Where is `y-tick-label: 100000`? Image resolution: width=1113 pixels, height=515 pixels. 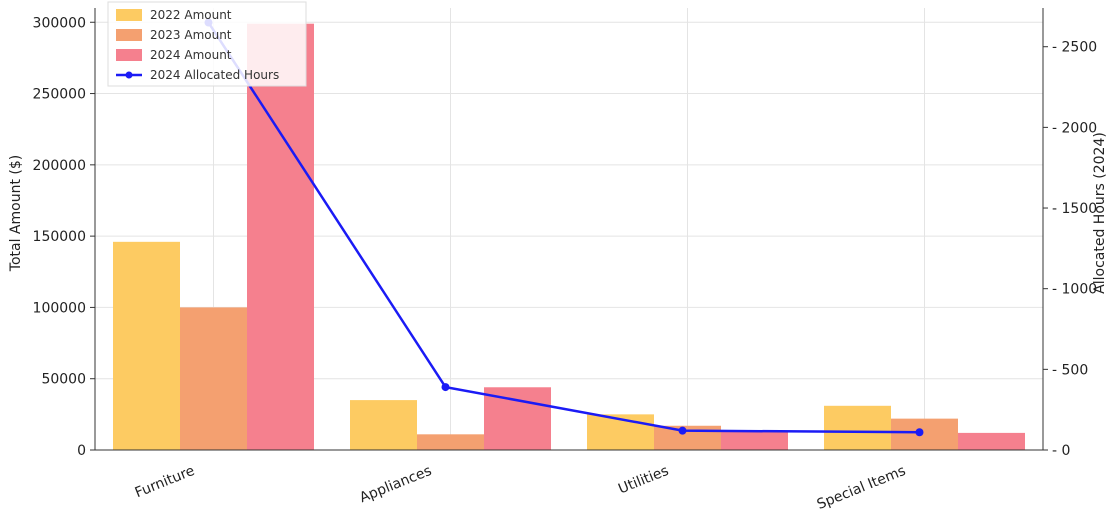 y-tick-label: 100000 is located at coordinates (59, 308).